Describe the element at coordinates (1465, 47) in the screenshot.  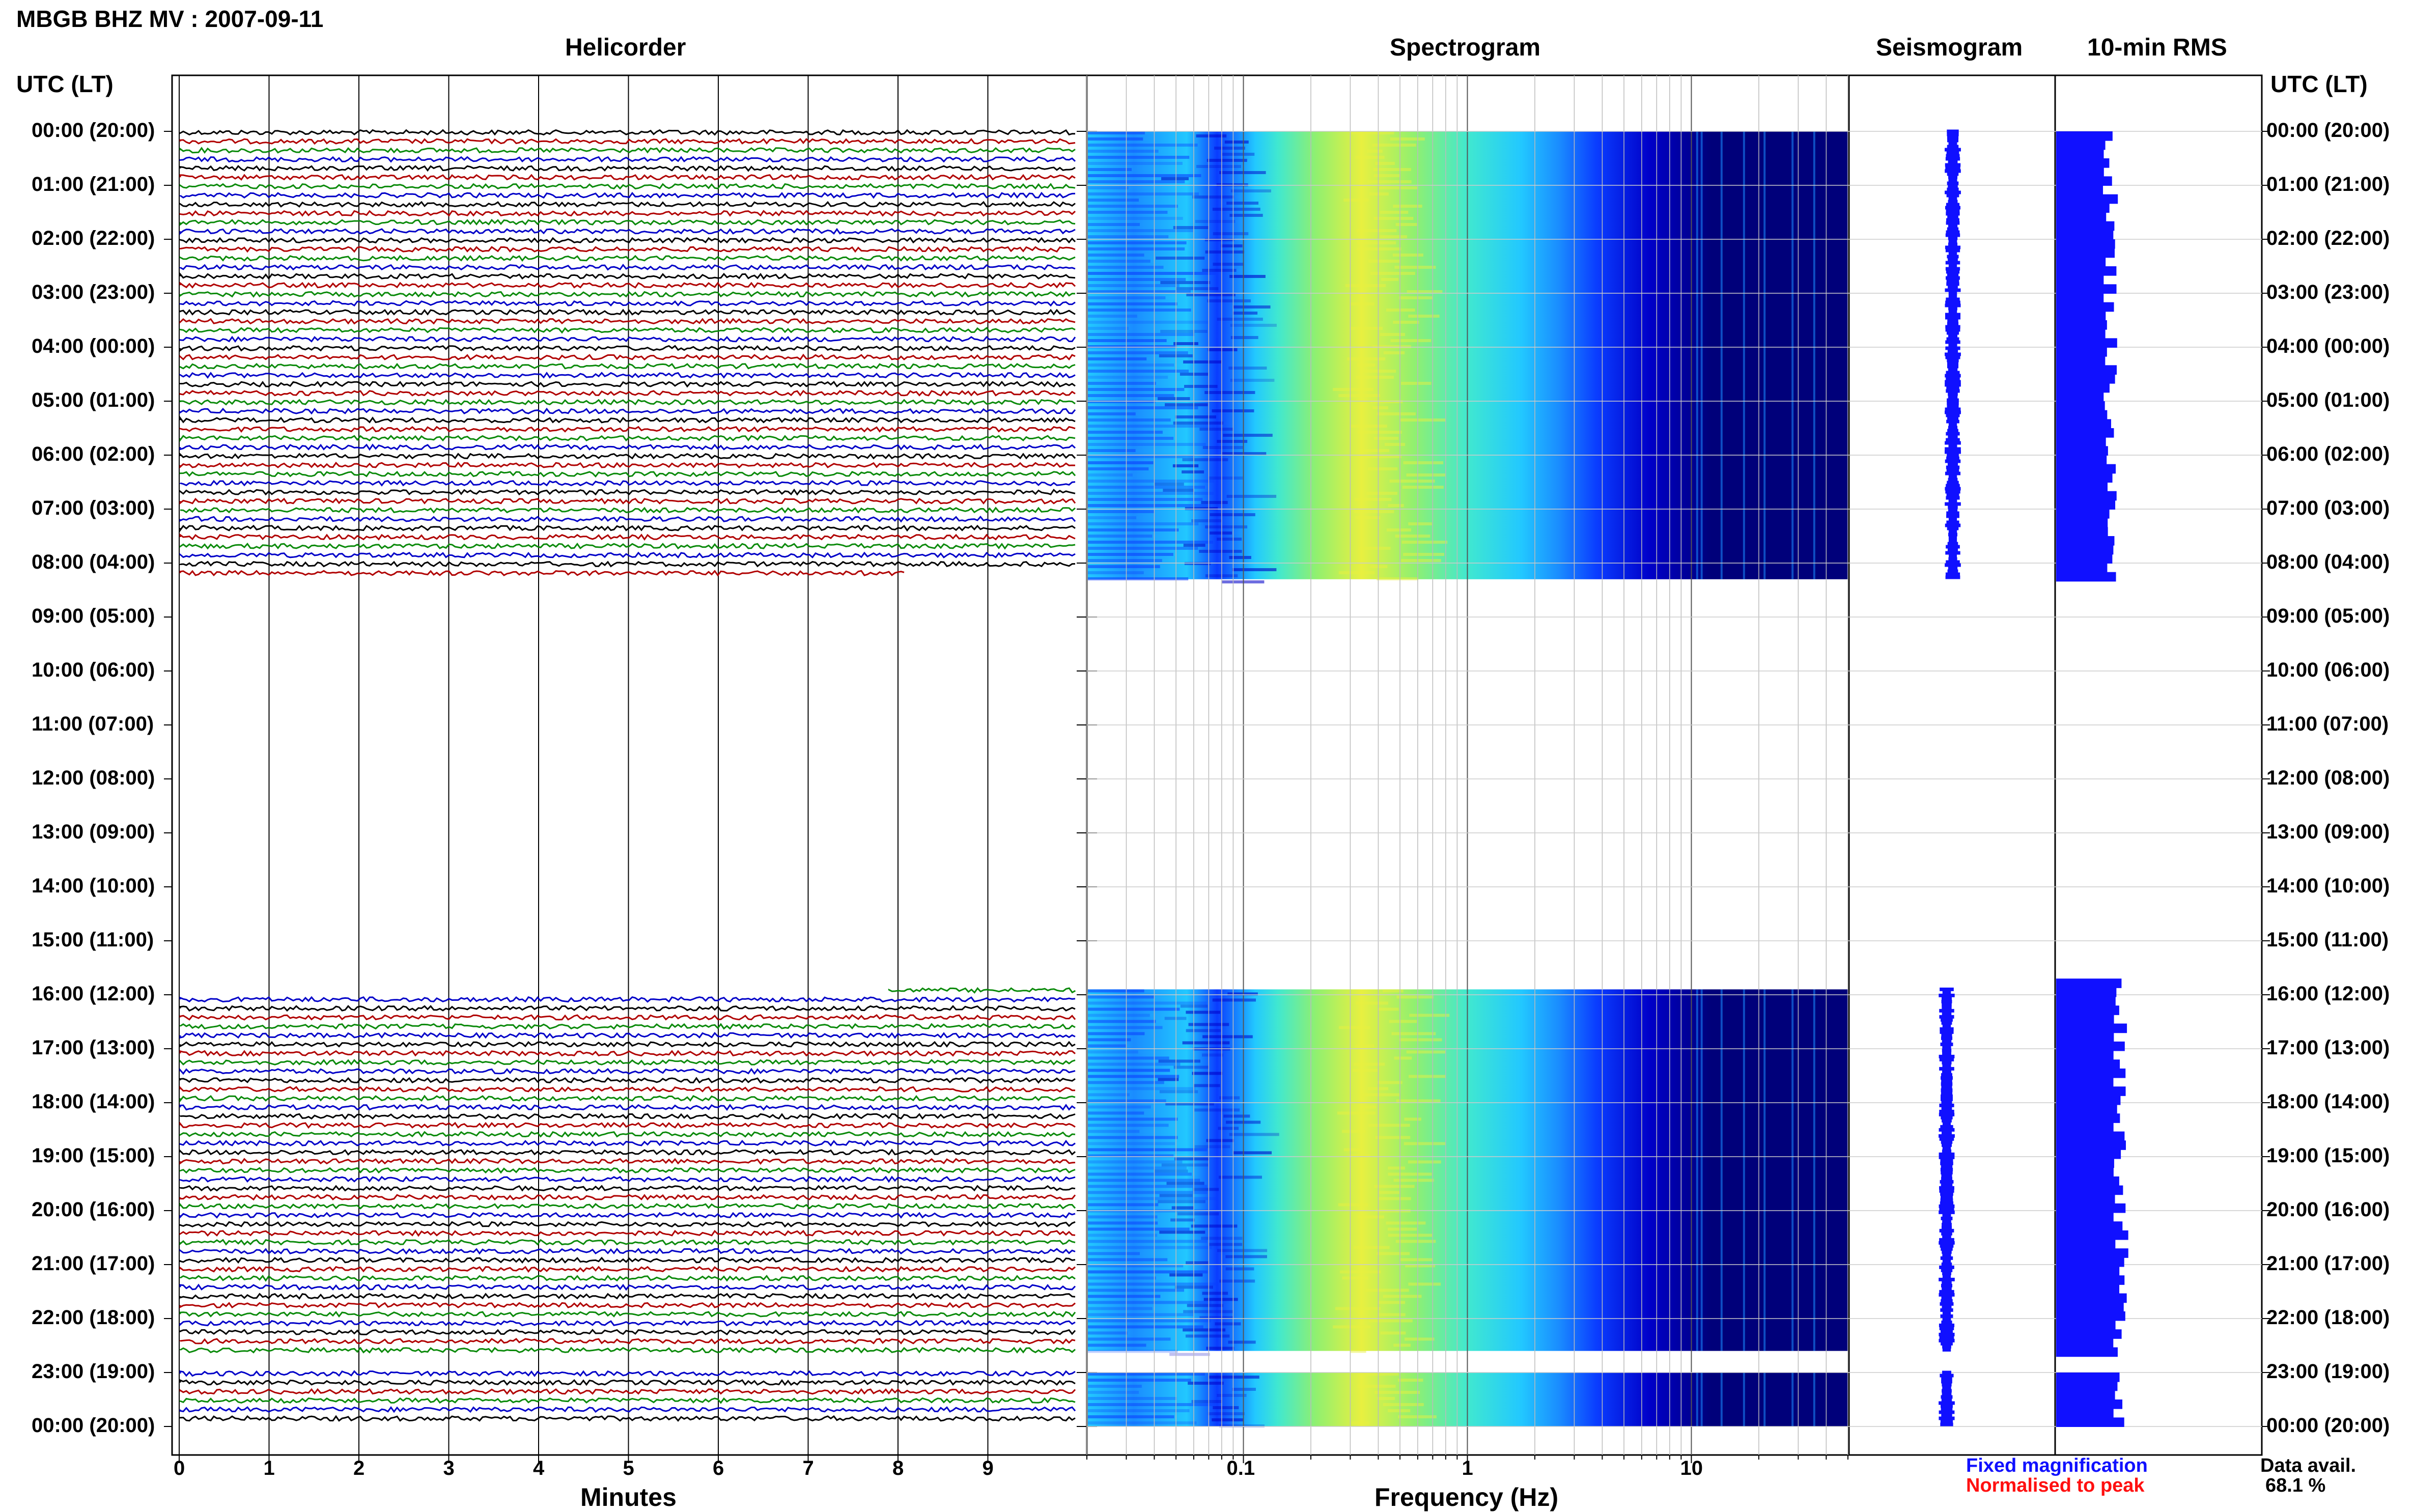
I see `spectrogram-title: Spectrogram` at that location.